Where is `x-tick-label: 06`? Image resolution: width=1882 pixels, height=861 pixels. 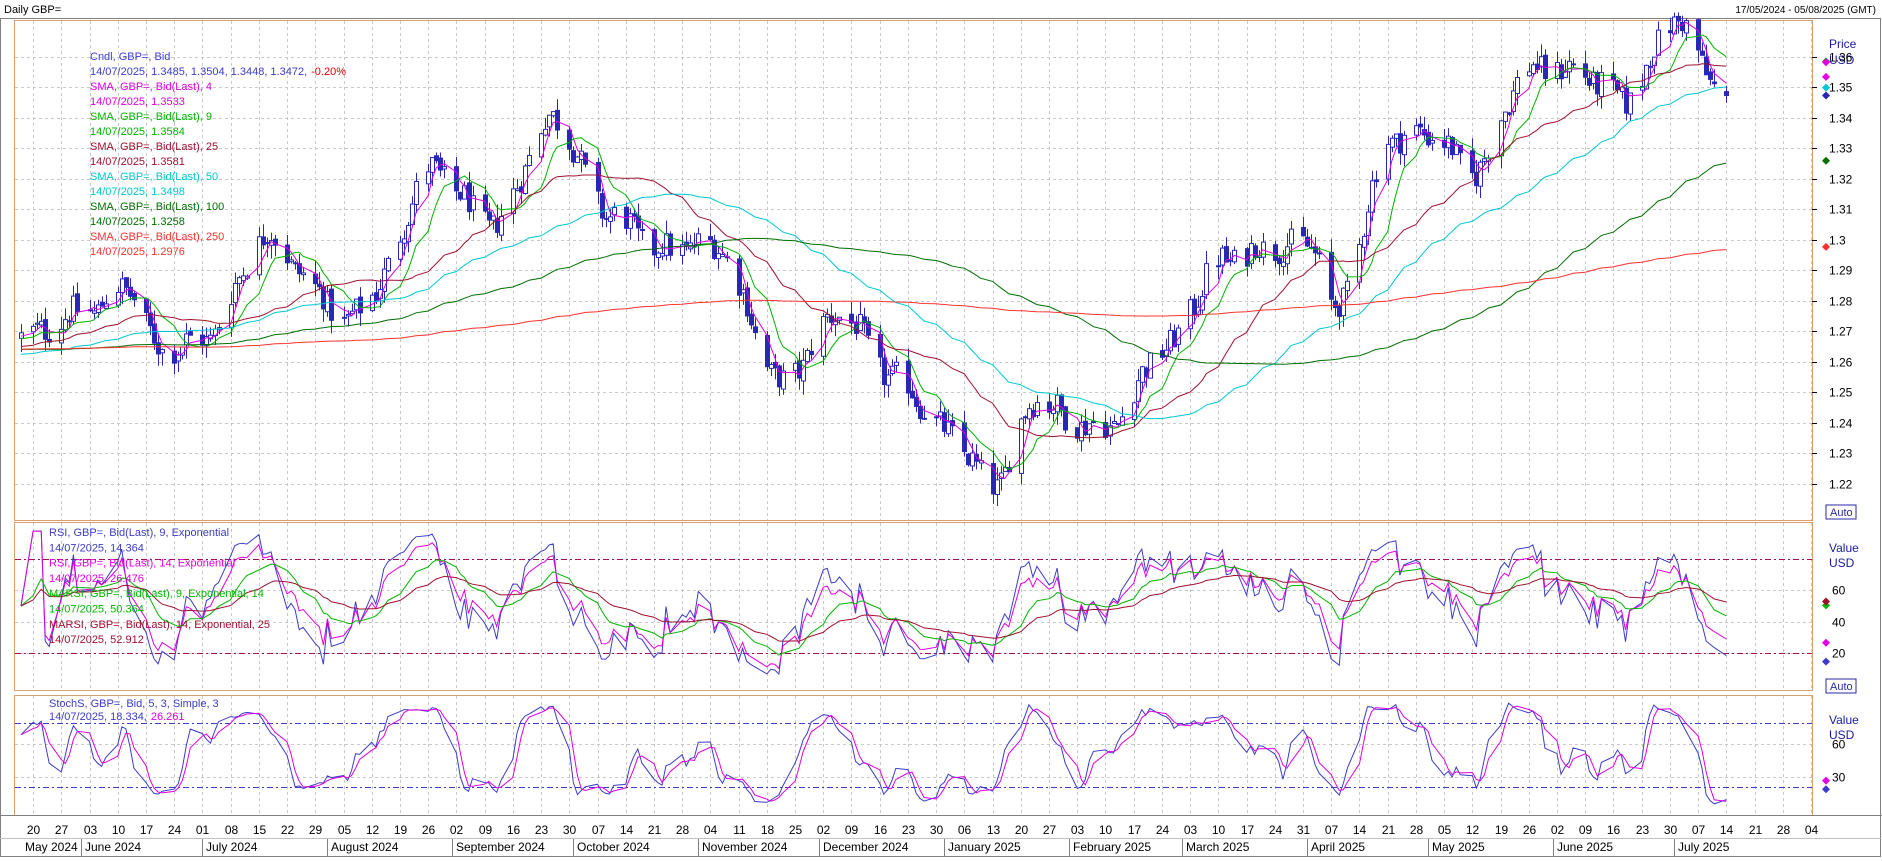
x-tick-label: 06 is located at coordinates (965, 830).